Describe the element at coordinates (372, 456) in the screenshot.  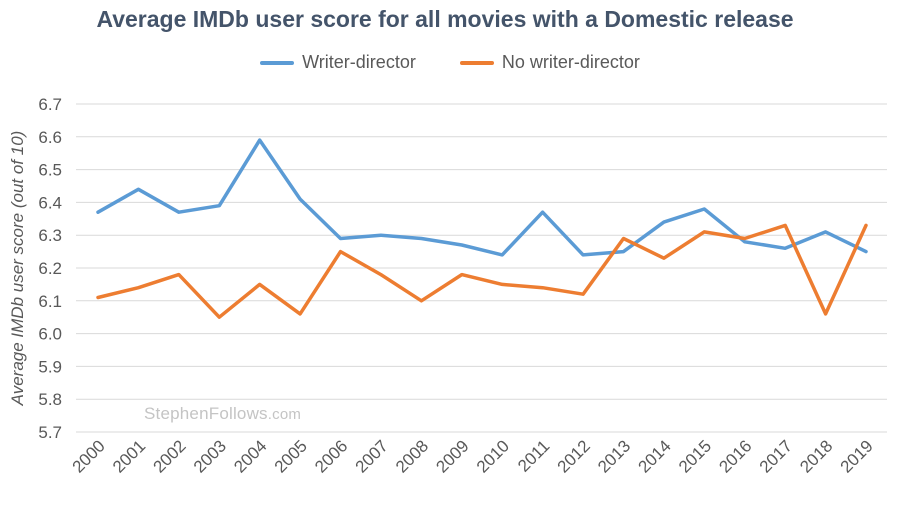
I see `x-tick-label: 2007` at that location.